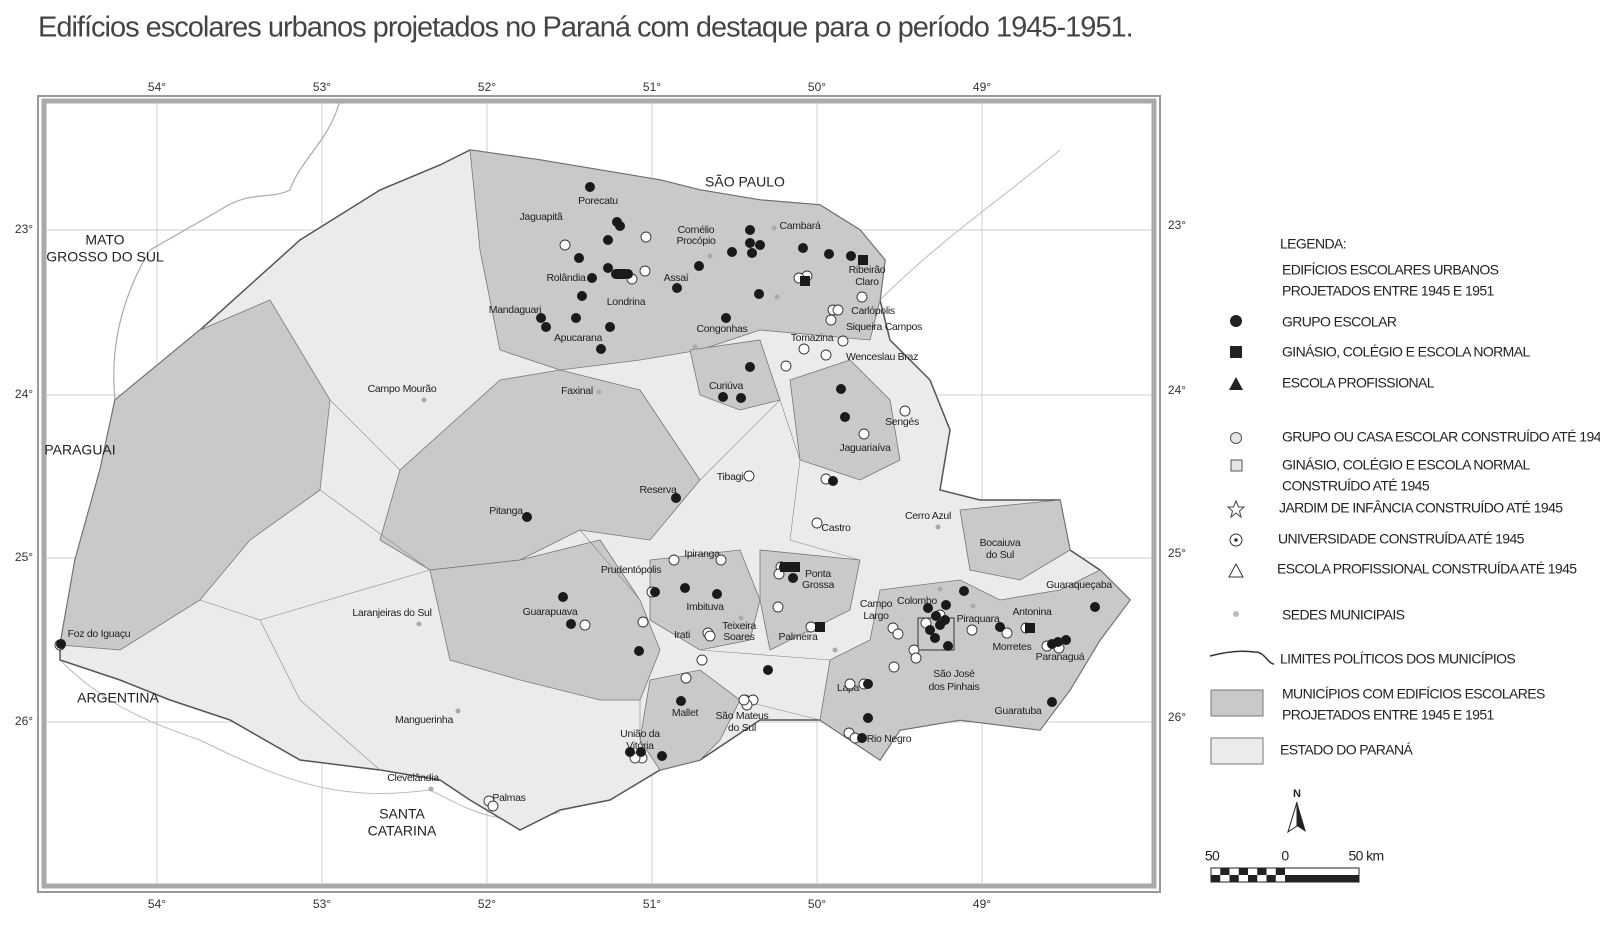  What do you see at coordinates (1000, 543) in the screenshot?
I see `place-label: Bocaiuva` at bounding box center [1000, 543].